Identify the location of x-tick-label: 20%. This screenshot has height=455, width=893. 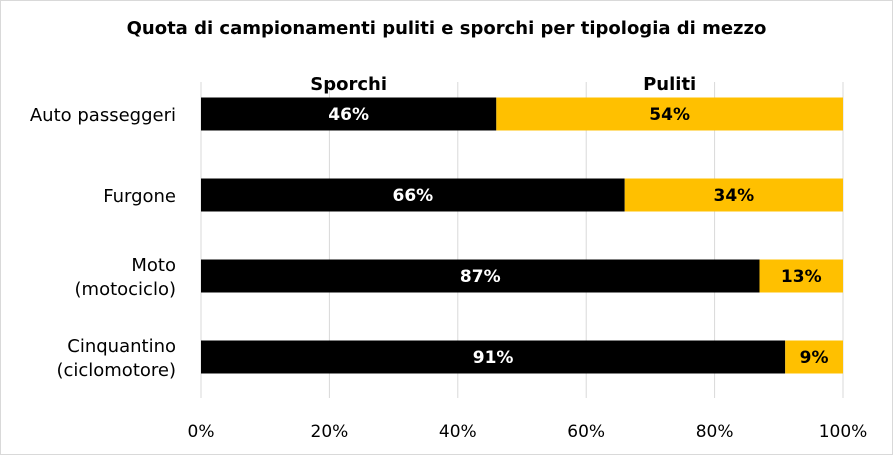
(330, 432).